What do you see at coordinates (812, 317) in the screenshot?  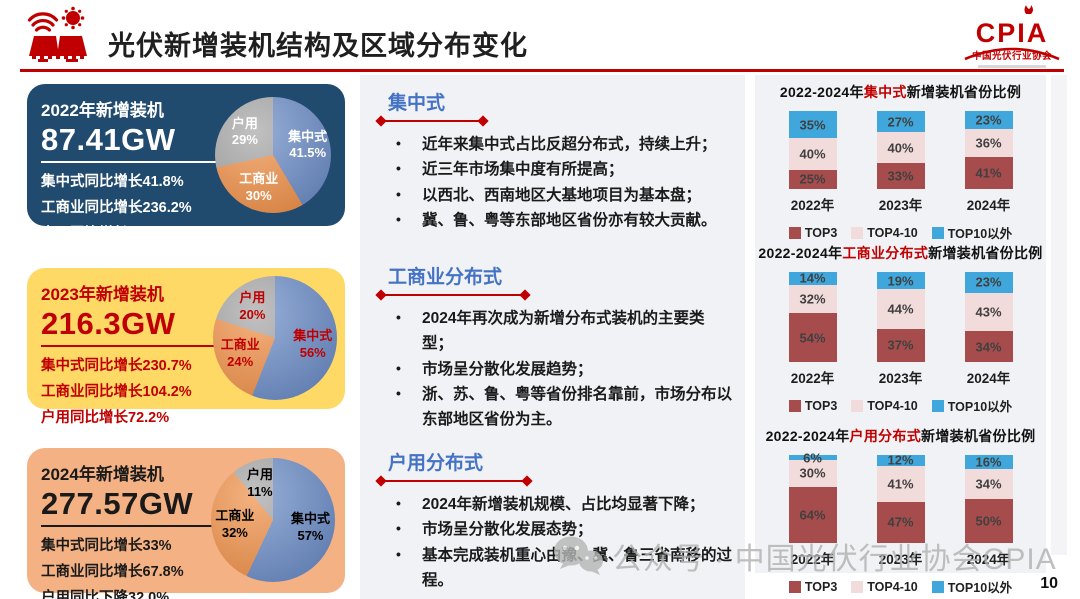 I see `stacked-bar: 54% 32% 14%` at bounding box center [812, 317].